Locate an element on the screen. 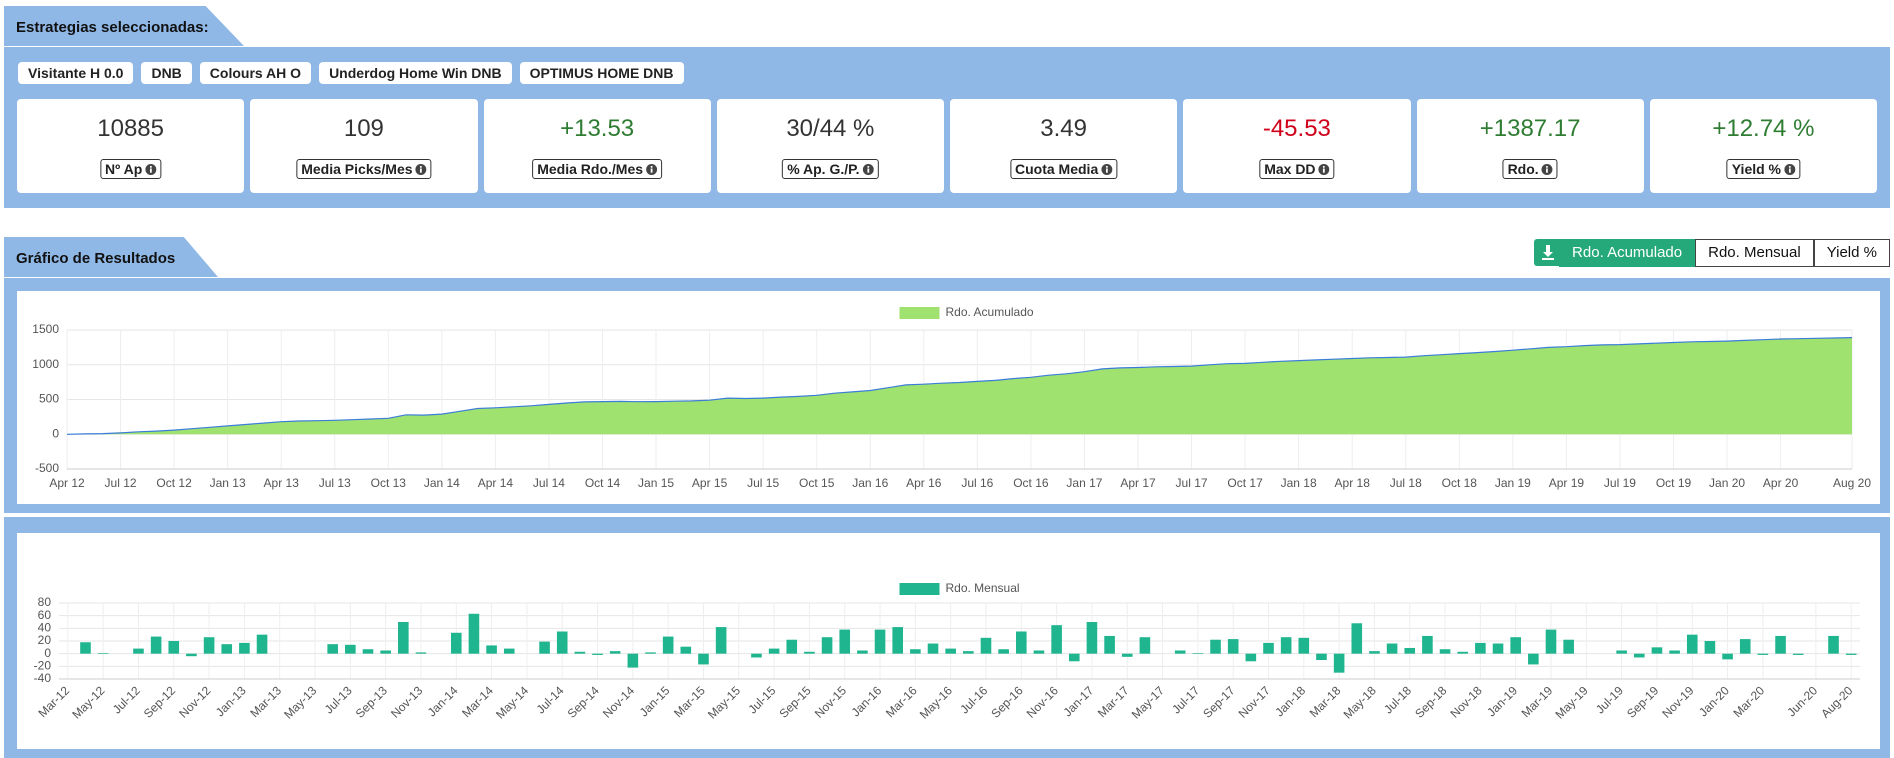 This screenshot has width=1894, height=758. x-tick-label: Oct 15 is located at coordinates (817, 483).